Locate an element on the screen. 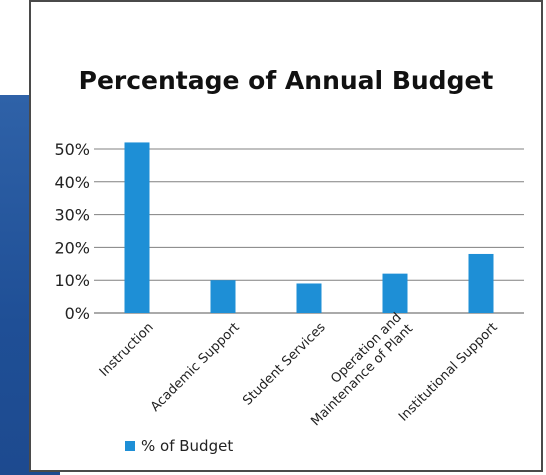  y-tick-label: 40% is located at coordinates (72, 182).